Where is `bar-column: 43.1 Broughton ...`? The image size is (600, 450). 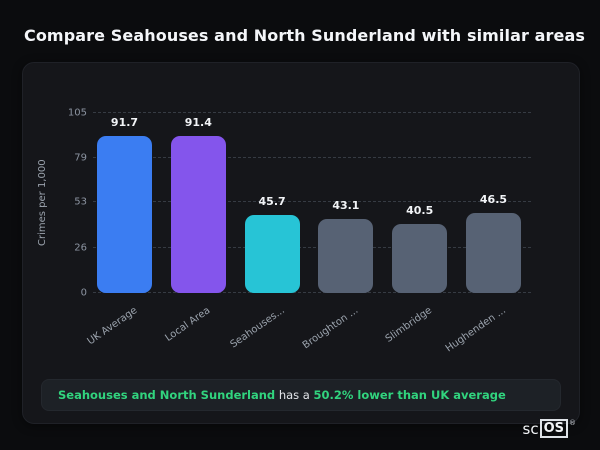
bar-column: 43.1 Broughton ... is located at coordinates (337, 232).